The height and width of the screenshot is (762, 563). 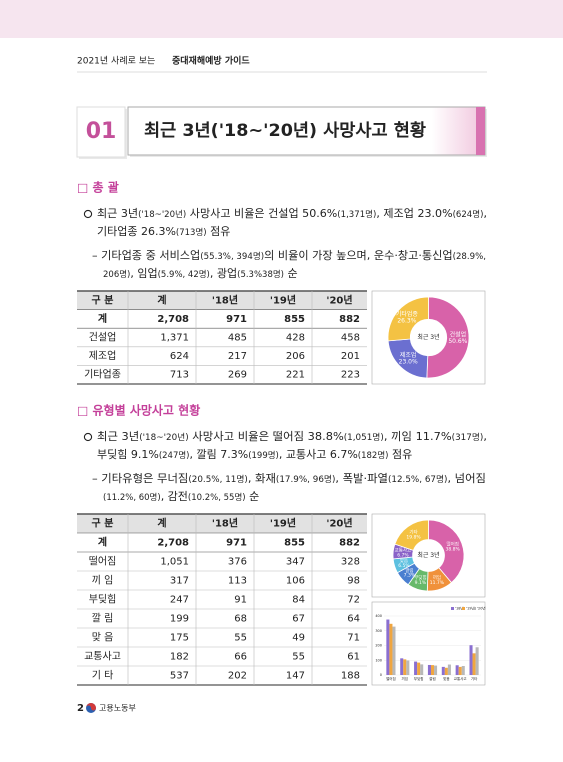 I want to click on header-fill, so click(x=222, y=523).